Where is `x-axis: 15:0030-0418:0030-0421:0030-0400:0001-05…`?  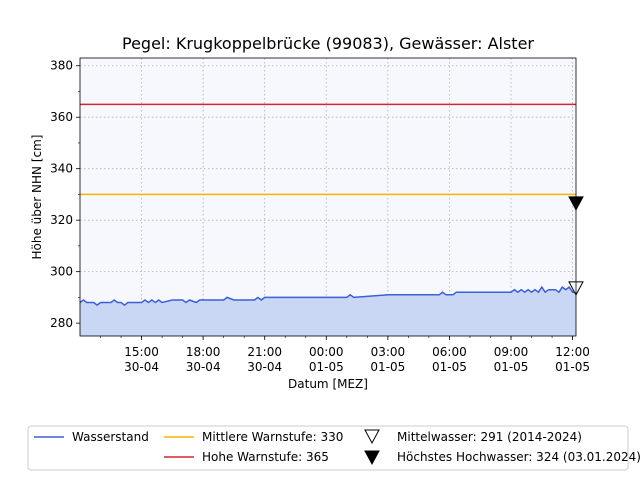
x-axis: 15:0030-0418:0030-0421:0030-0400:0001-05… is located at coordinates (345, 355).